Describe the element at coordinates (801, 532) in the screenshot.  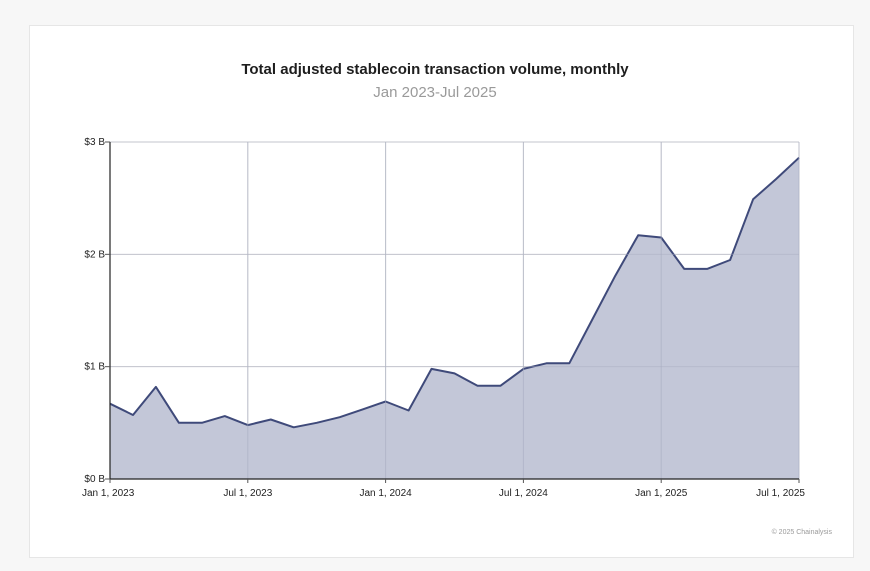
I see `copyright-credit: © 2025 Chainalysis` at that location.